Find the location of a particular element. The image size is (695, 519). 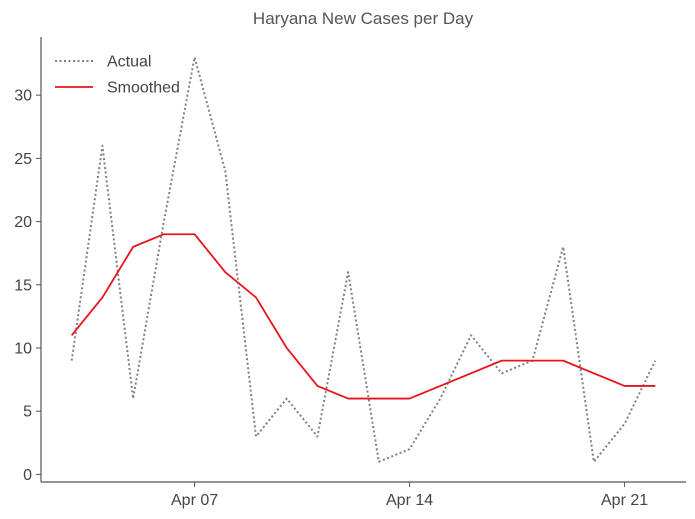

y-tick-label: 10 is located at coordinates (23, 348).